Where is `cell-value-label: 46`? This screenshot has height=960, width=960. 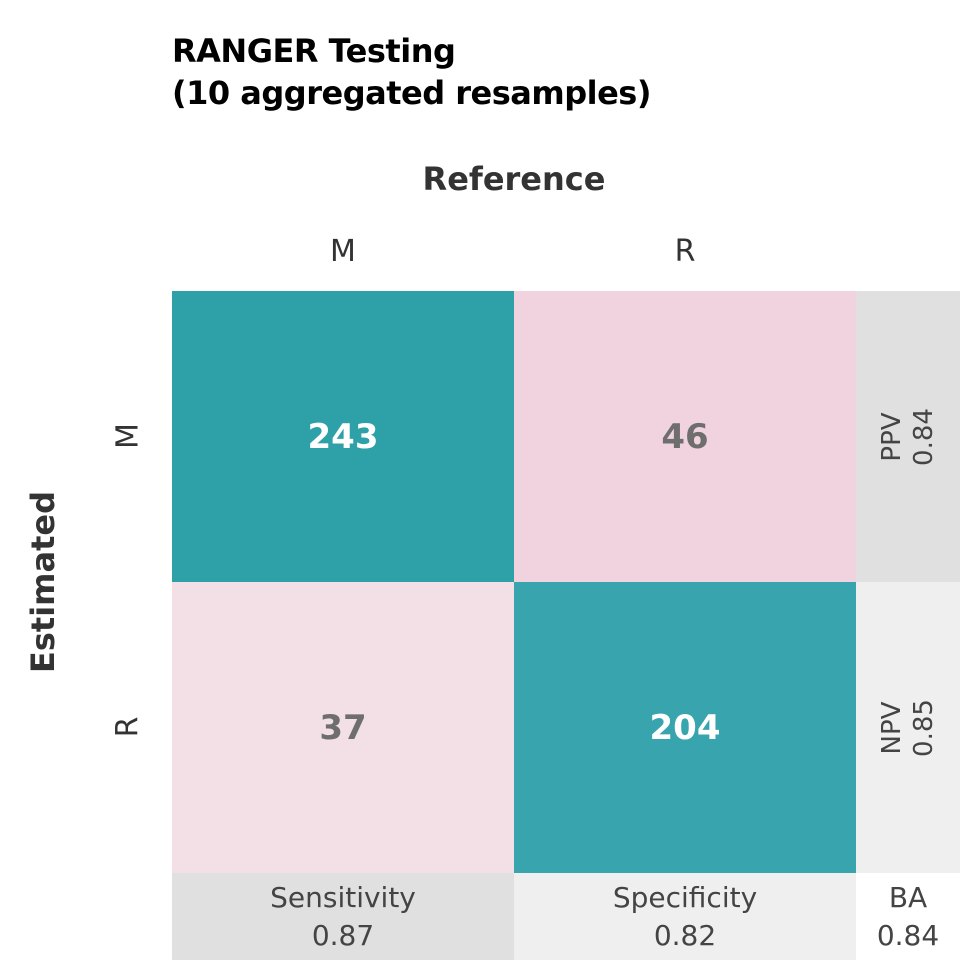 cell-value-label: 46 is located at coordinates (685, 436).